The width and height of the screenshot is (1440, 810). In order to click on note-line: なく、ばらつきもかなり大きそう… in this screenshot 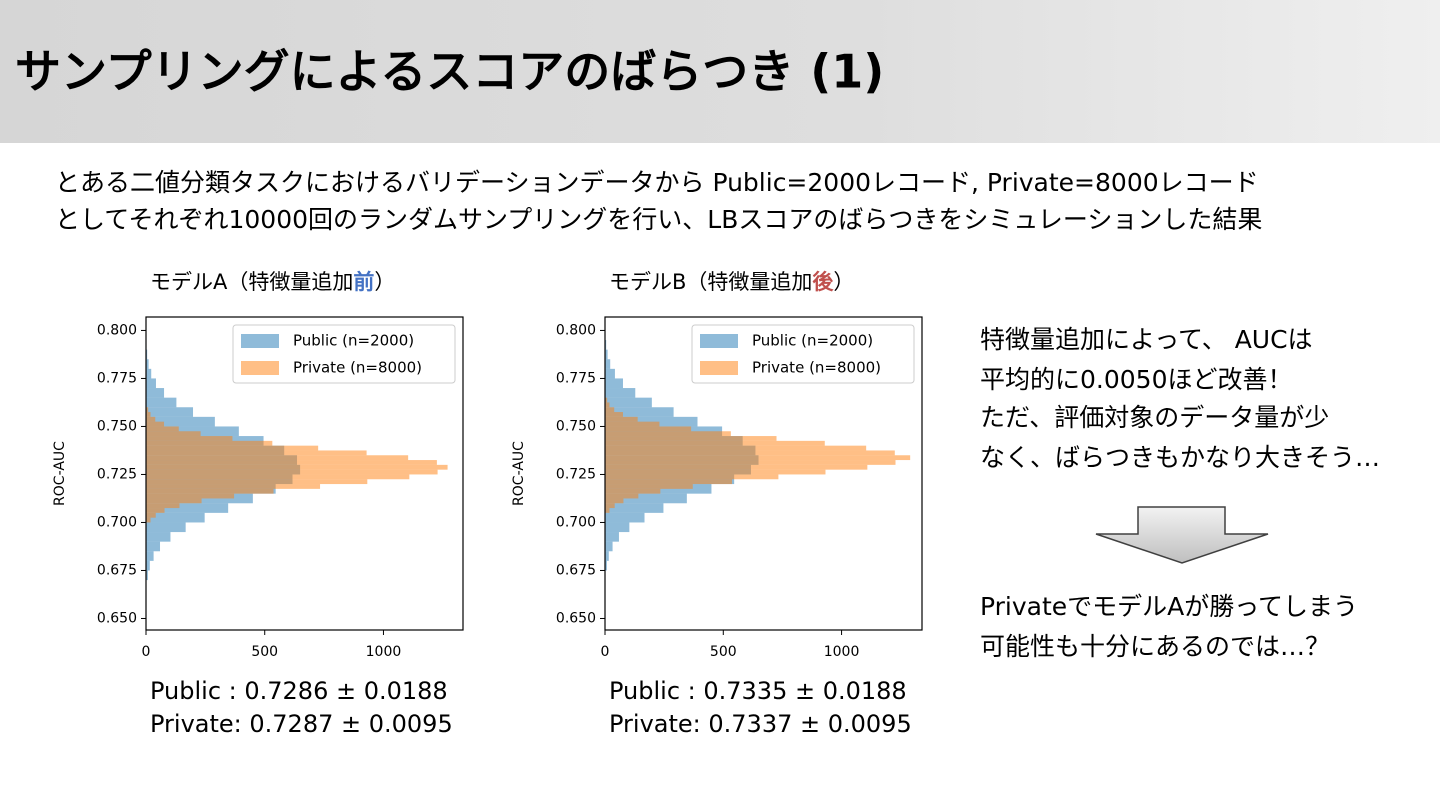, I will do `click(1180, 457)`.